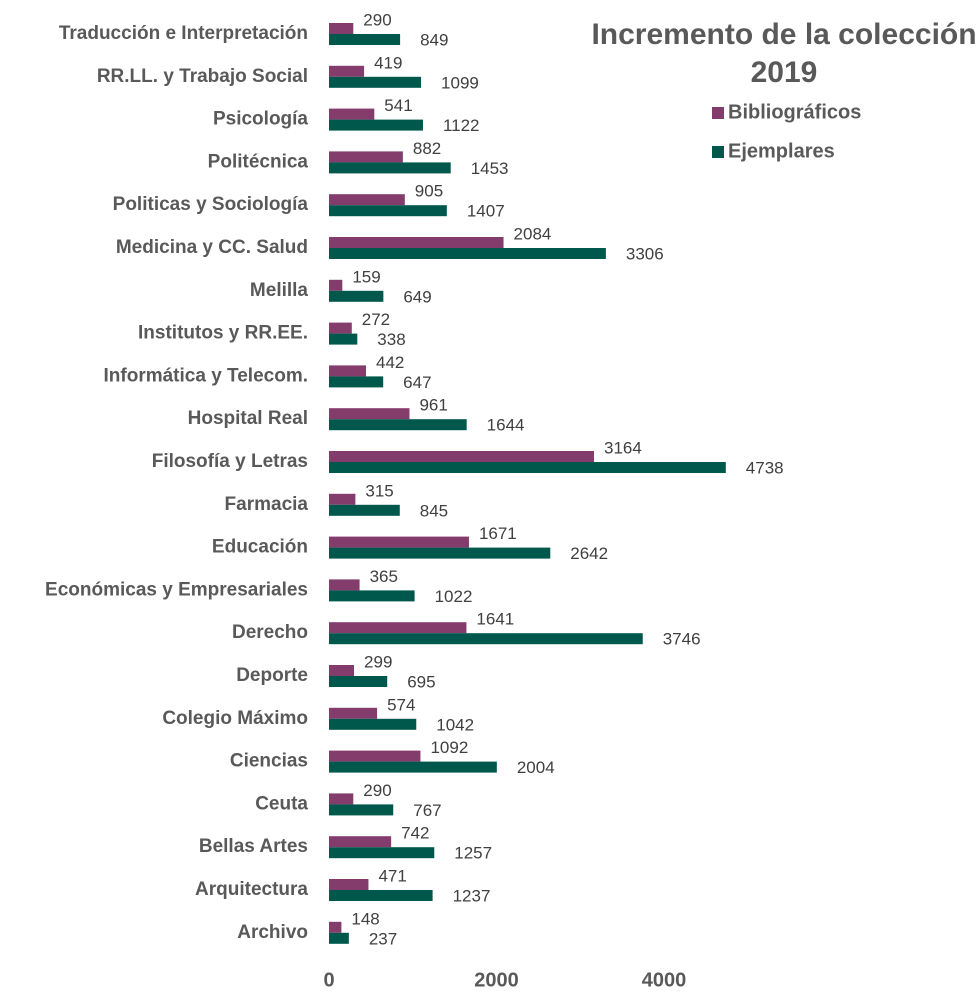  Describe the element at coordinates (461, 125) in the screenshot. I see `value-label: 1122` at that location.